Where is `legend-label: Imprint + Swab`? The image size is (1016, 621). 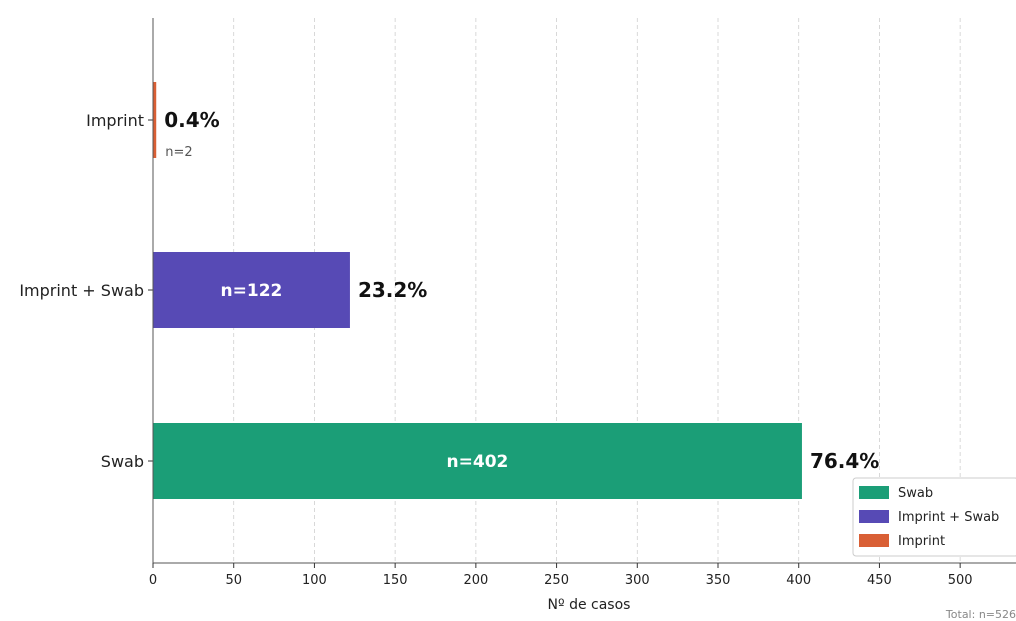 legend-label: Imprint + Swab is located at coordinates (948, 517).